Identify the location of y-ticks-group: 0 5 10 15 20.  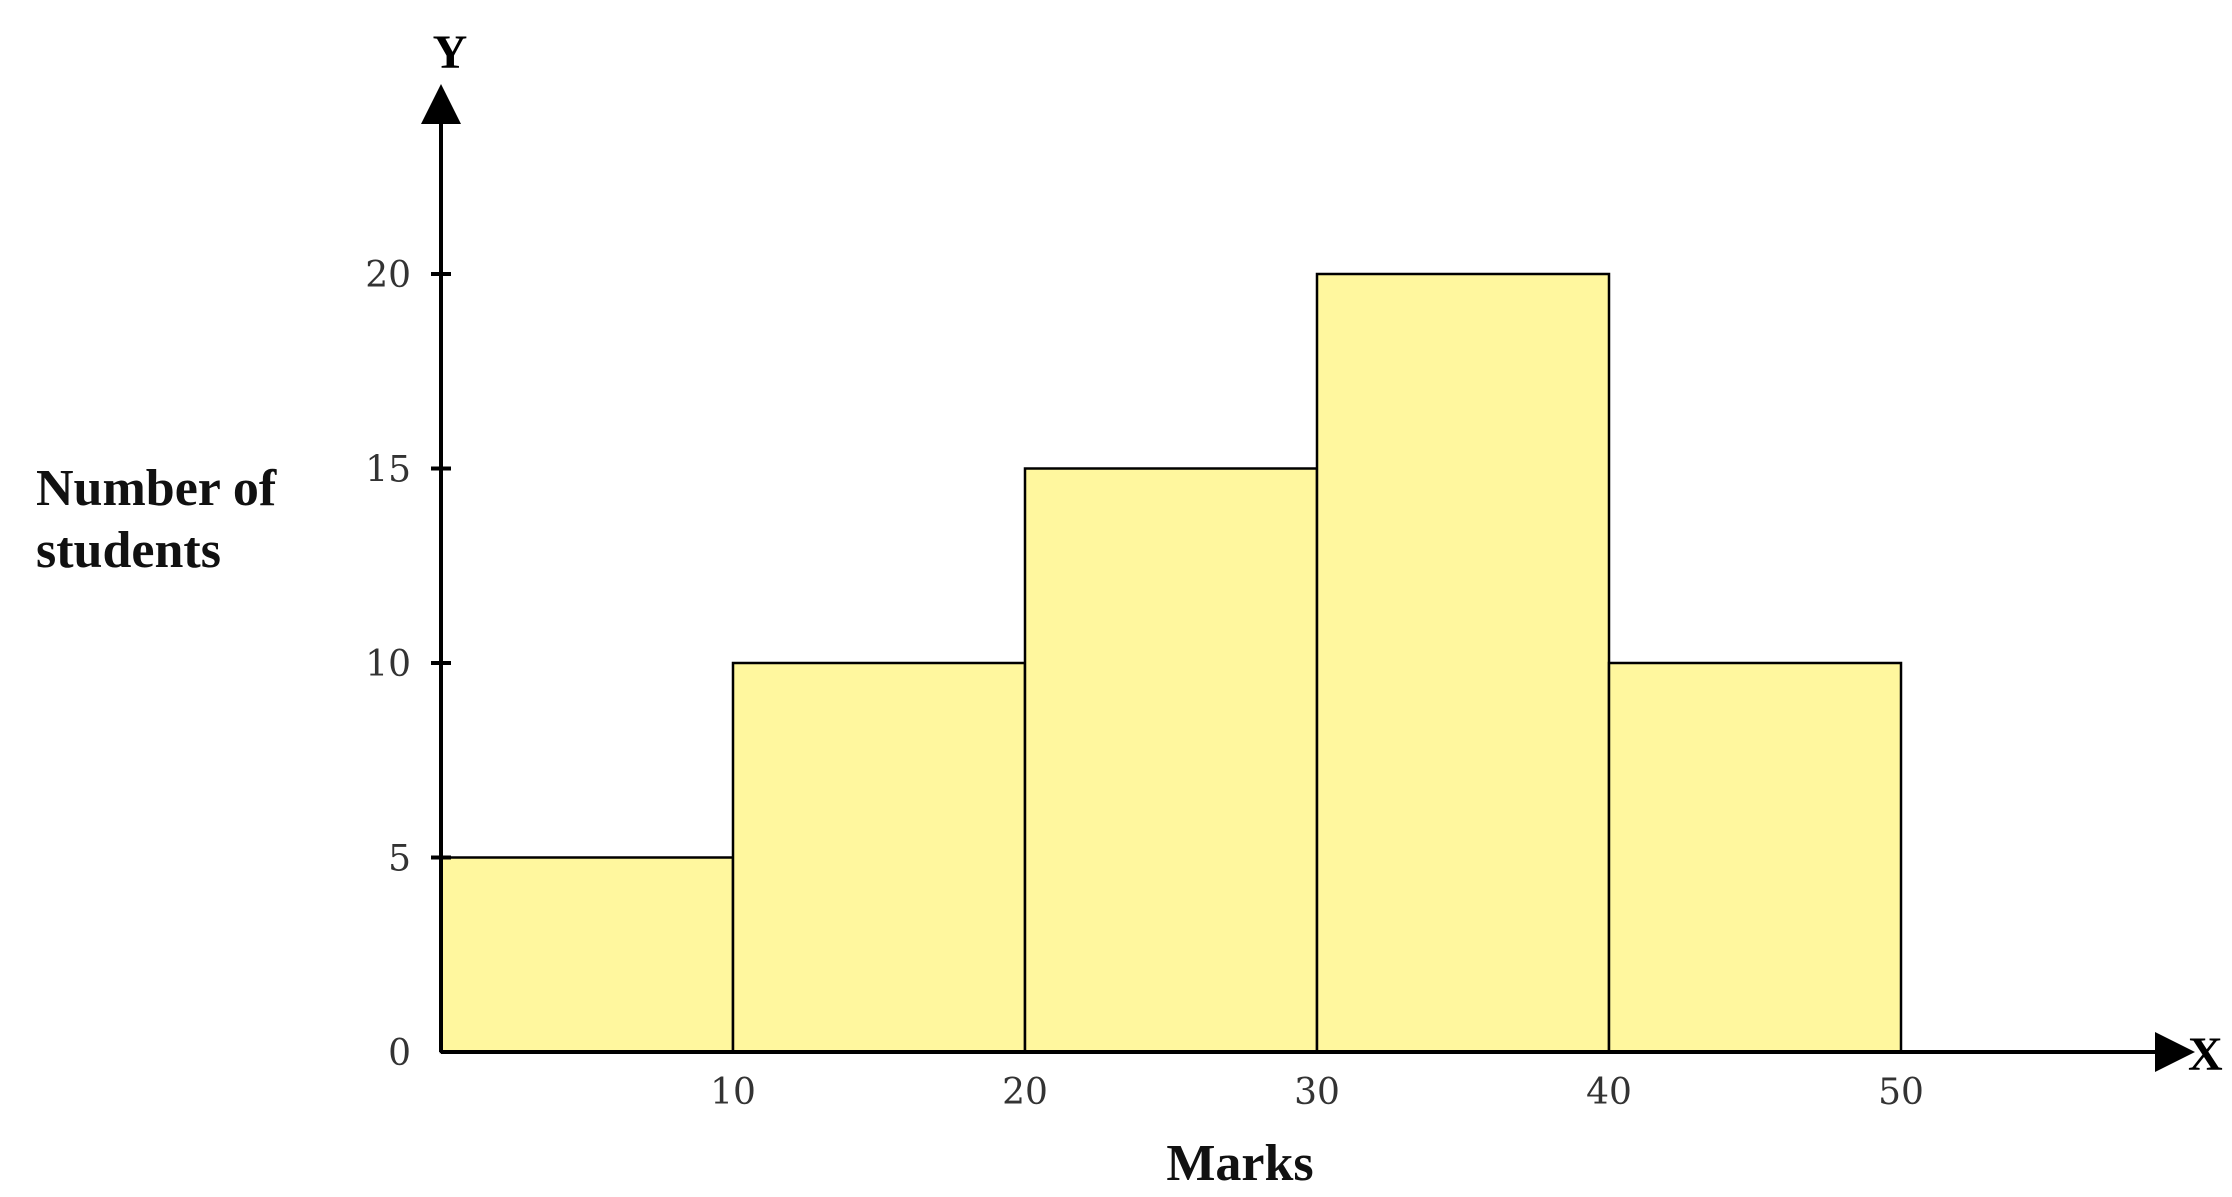
(408, 664).